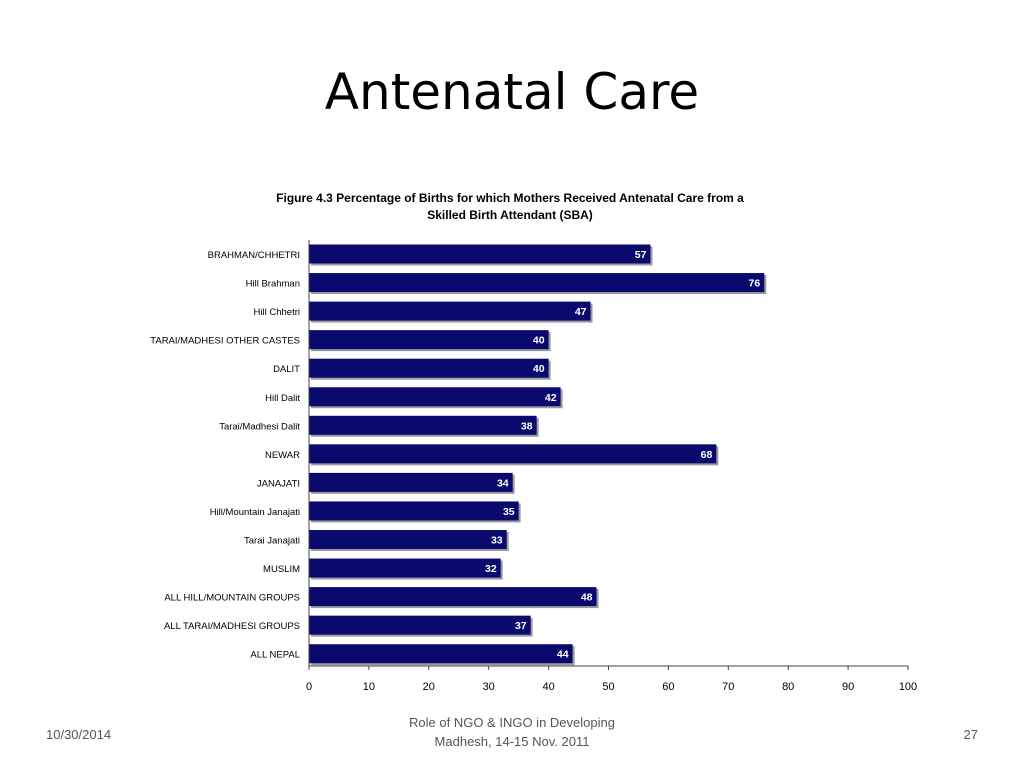  What do you see at coordinates (728, 687) in the screenshot?
I see `x-tick-label: 70` at bounding box center [728, 687].